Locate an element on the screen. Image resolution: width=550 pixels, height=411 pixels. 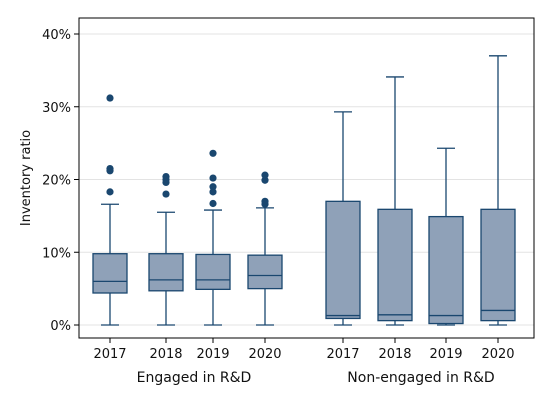
y-tick-label: 20% is located at coordinates (56, 181).